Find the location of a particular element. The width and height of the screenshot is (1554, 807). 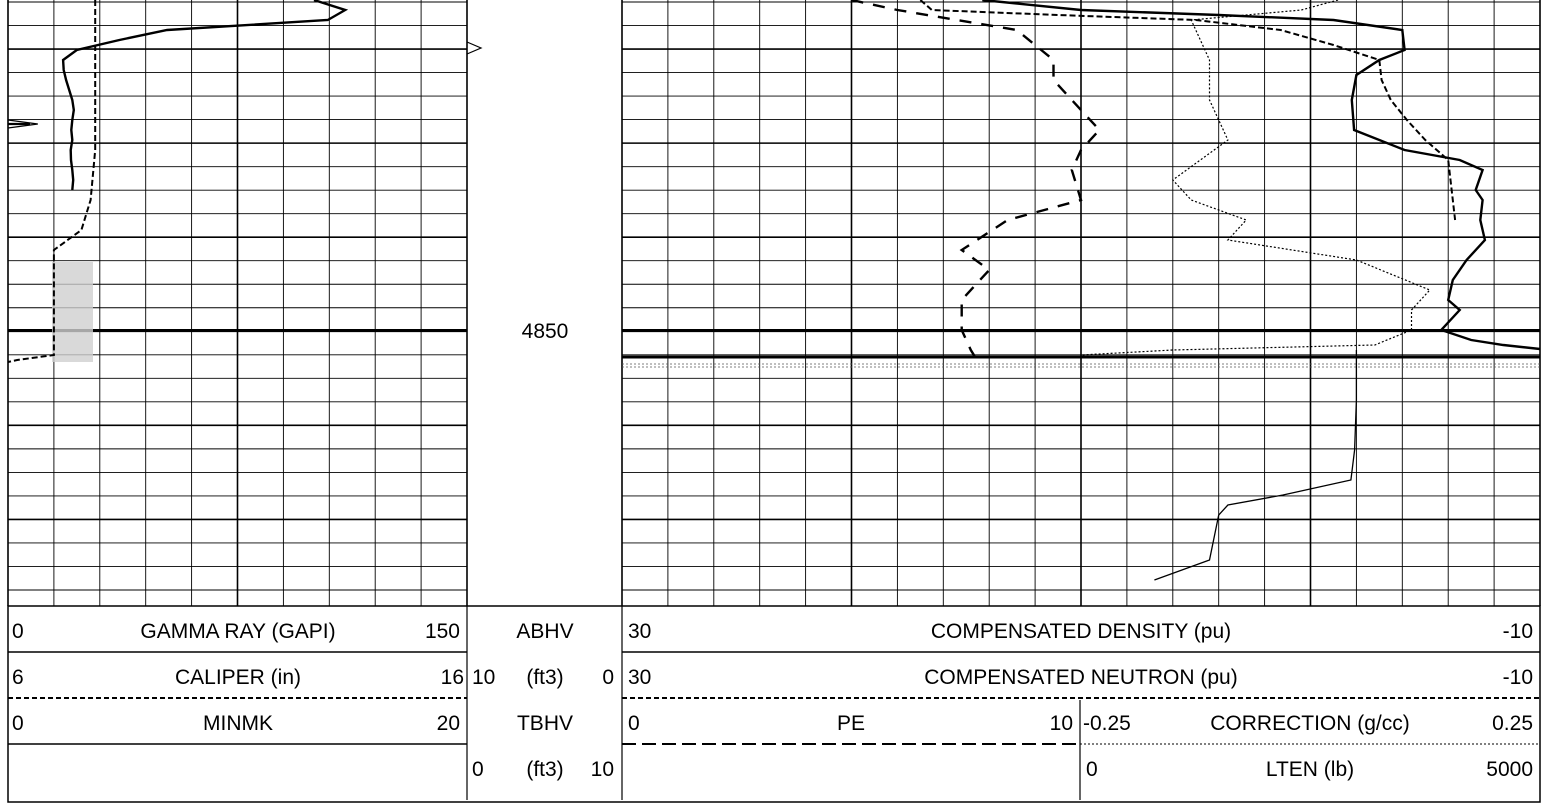

caliper-name: CALIPER (in) is located at coordinates (238, 677).